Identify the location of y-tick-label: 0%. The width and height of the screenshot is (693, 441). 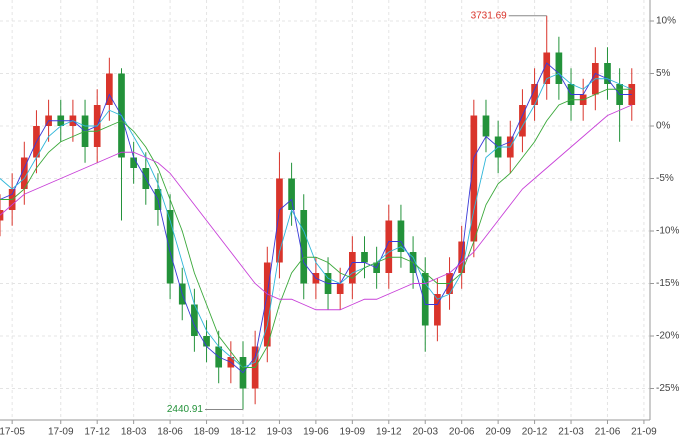
(663, 126).